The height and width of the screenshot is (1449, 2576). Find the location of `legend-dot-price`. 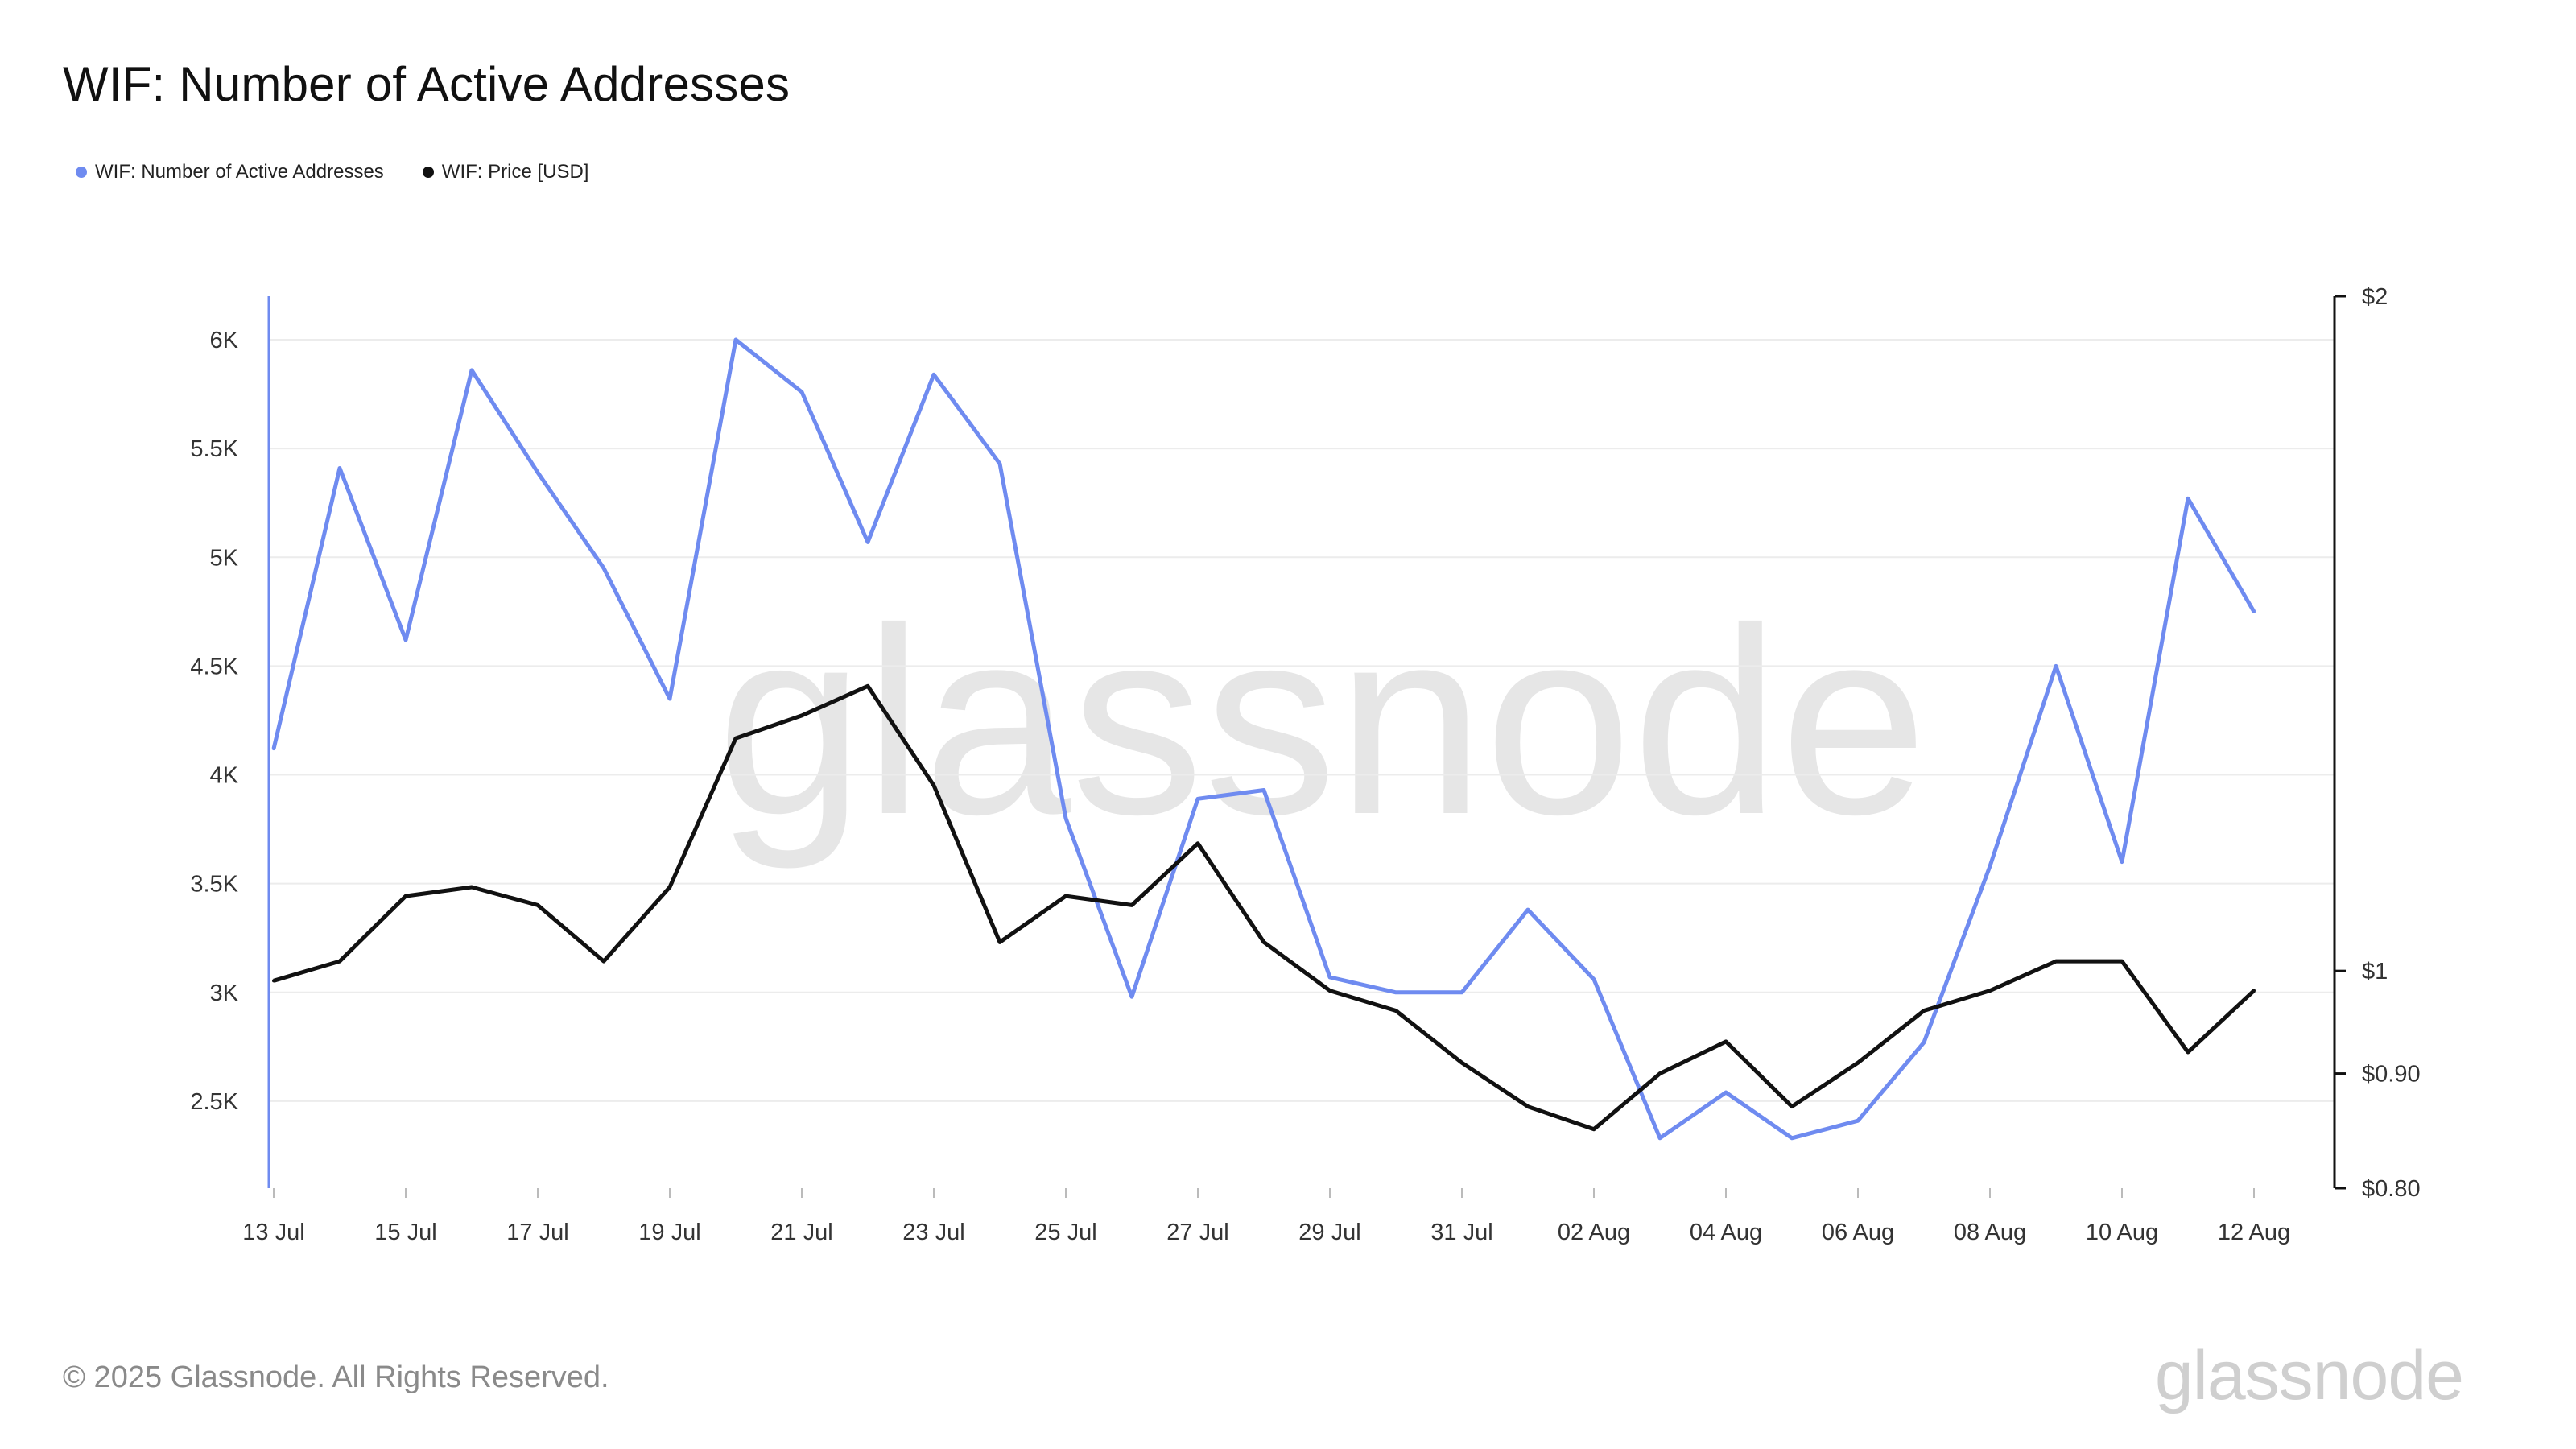

legend-dot-price is located at coordinates (428, 172).